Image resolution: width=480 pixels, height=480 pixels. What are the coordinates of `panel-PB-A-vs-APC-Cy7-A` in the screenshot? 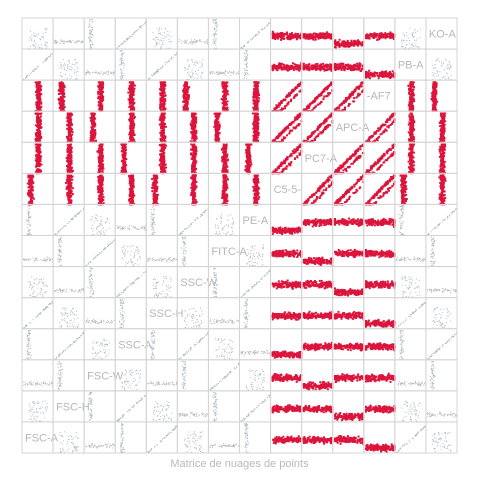 It's located at (317, 64).